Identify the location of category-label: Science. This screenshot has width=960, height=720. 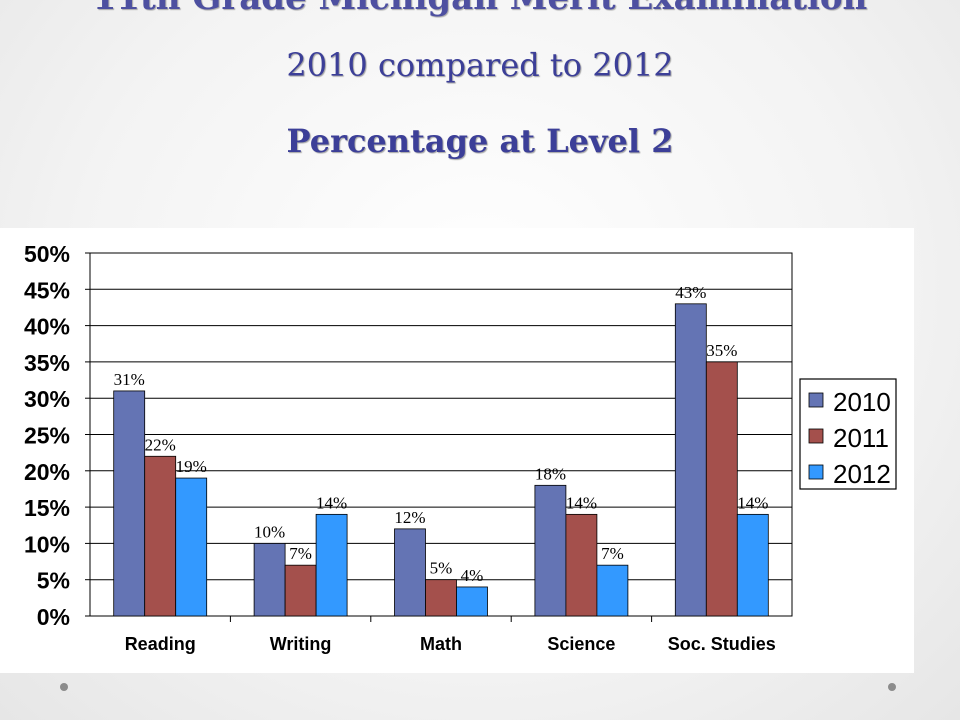
(581, 644).